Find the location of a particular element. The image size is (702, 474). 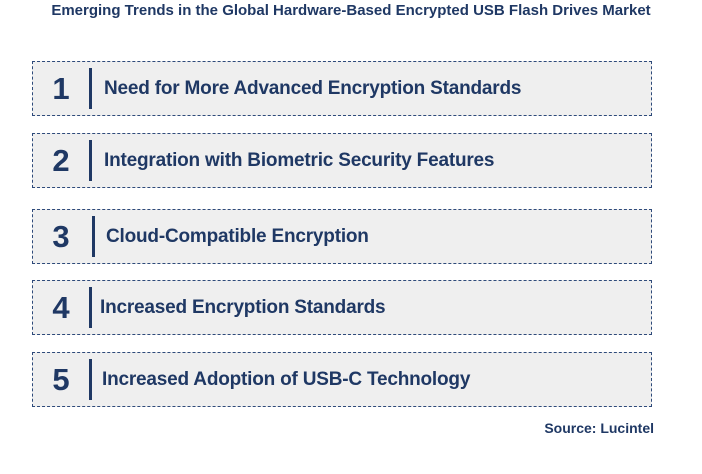

trend-number: 3 is located at coordinates (61, 236).